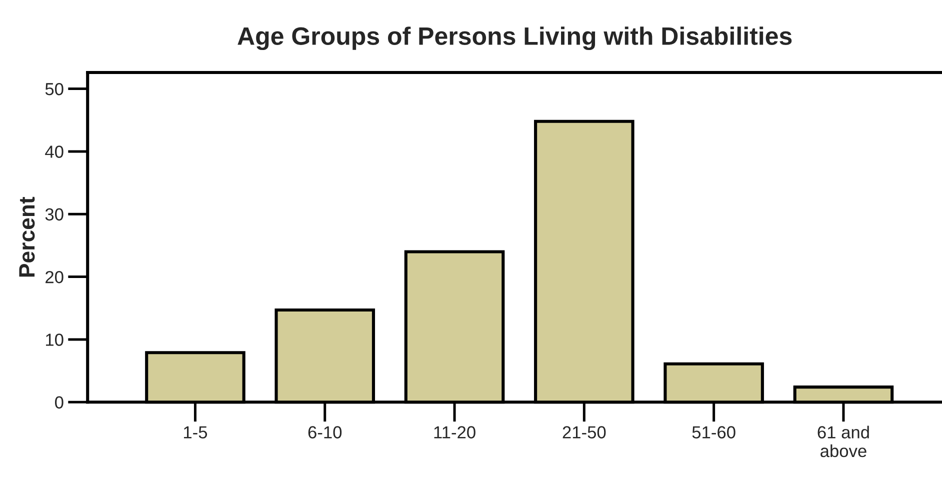 This screenshot has height=477, width=942. I want to click on y-tick-label: 0, so click(59, 402).